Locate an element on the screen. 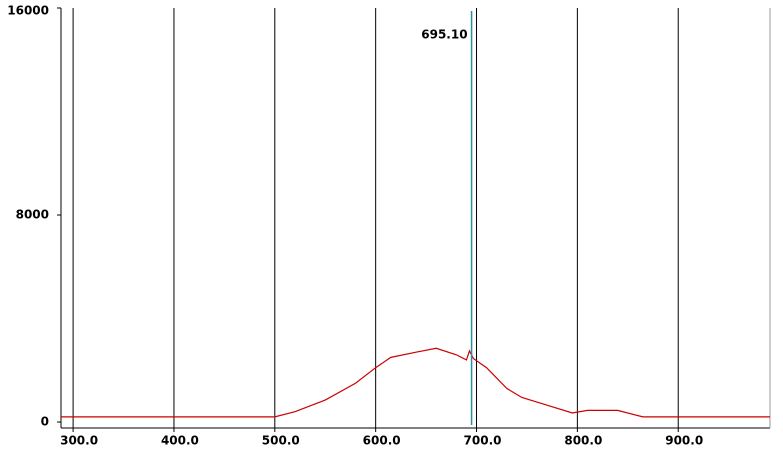  y-tick-label: 0 is located at coordinates (45, 422).